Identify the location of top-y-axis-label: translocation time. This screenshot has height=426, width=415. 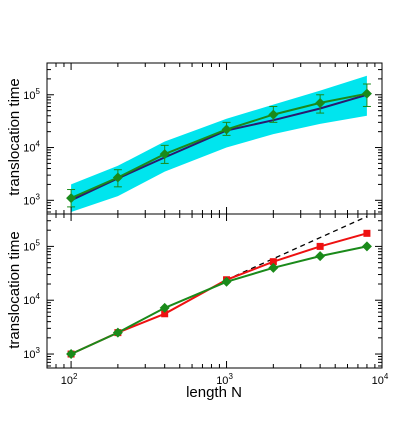
(14, 137).